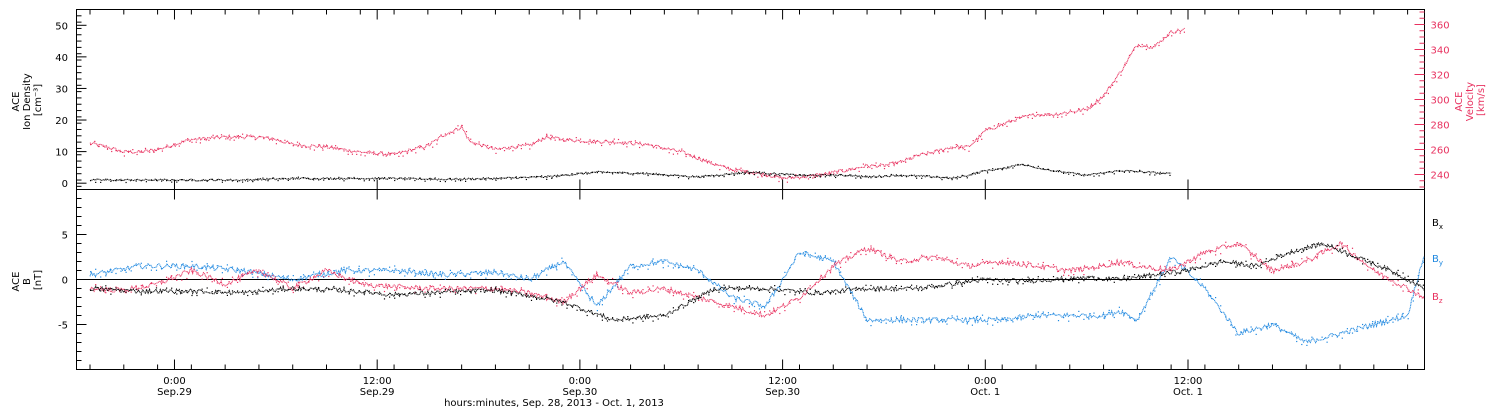 The width and height of the screenshot is (1500, 410). What do you see at coordinates (1470, 100) in the screenshot?
I see `top-right-axis-label: ACE Velocity [km/s]` at bounding box center [1470, 100].